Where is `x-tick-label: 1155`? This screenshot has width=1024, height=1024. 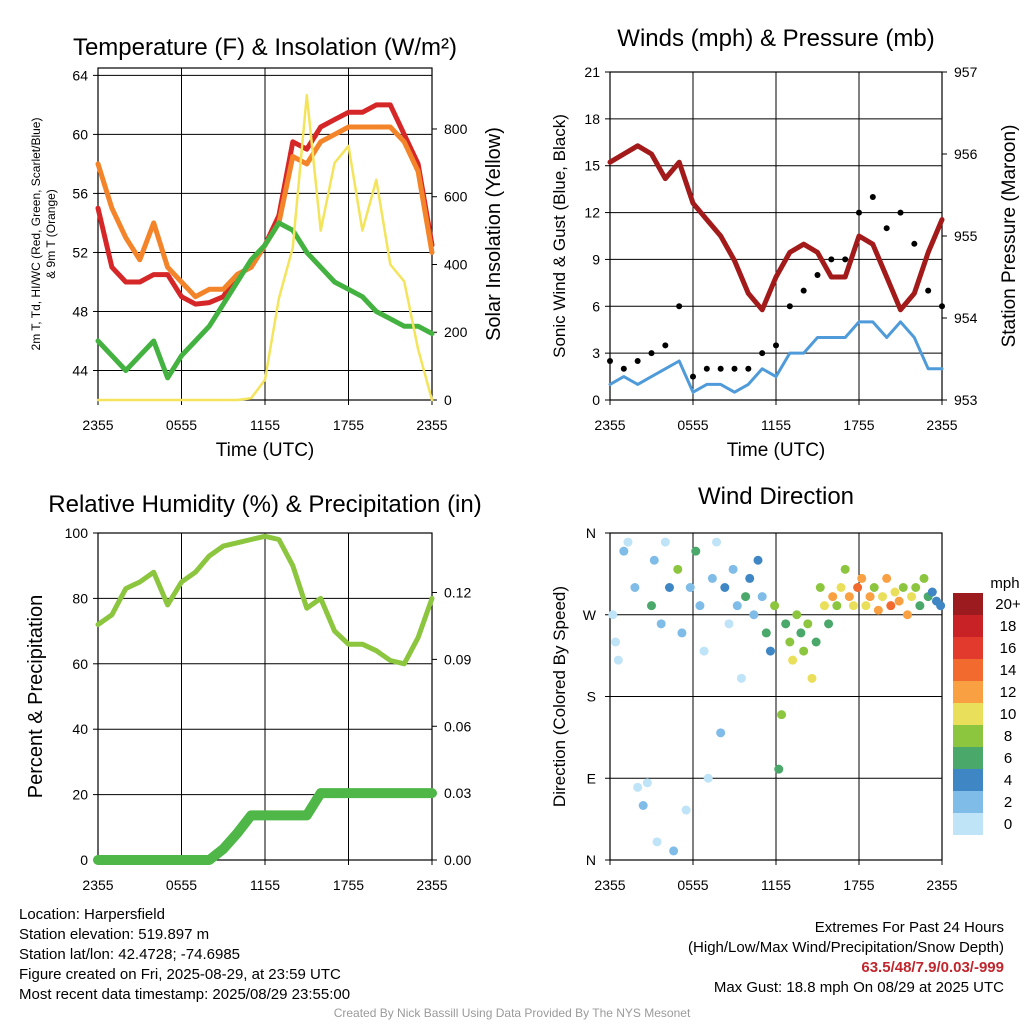
x-tick-label: 1155 is located at coordinates (265, 425).